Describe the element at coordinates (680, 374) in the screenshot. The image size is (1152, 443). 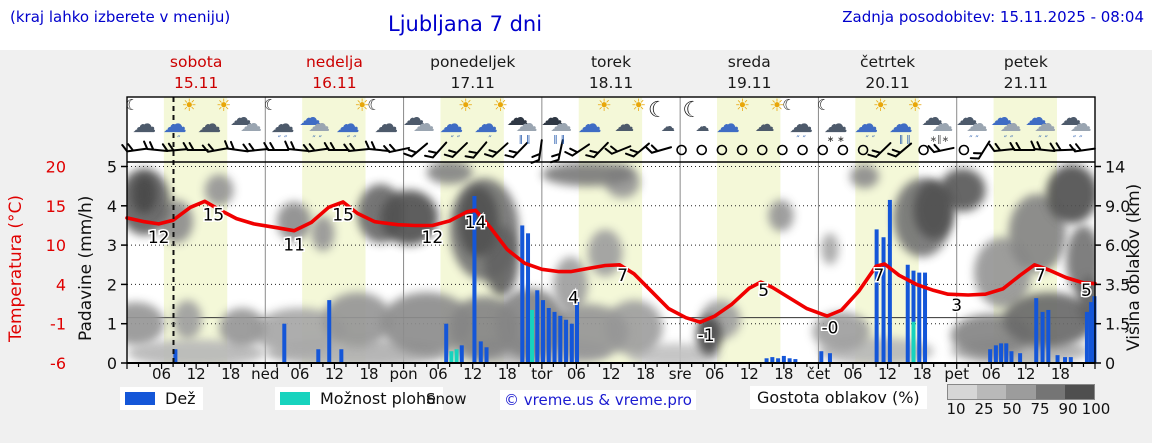
I see `day-abbr-label: sre` at that location.